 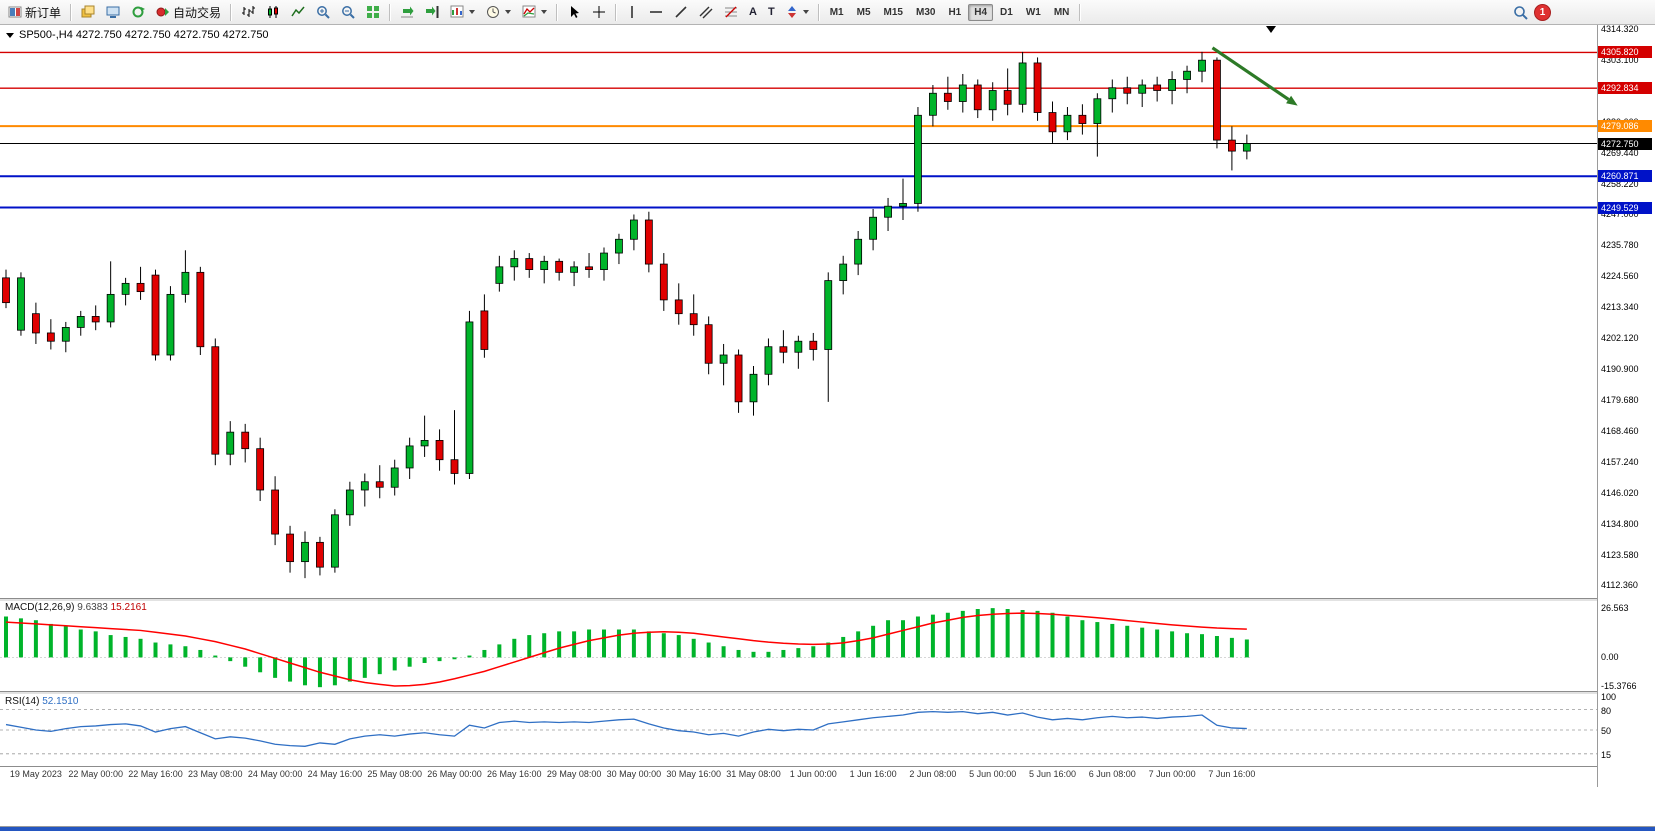 I want to click on rsi-panel-canvas, so click(x=798, y=729).